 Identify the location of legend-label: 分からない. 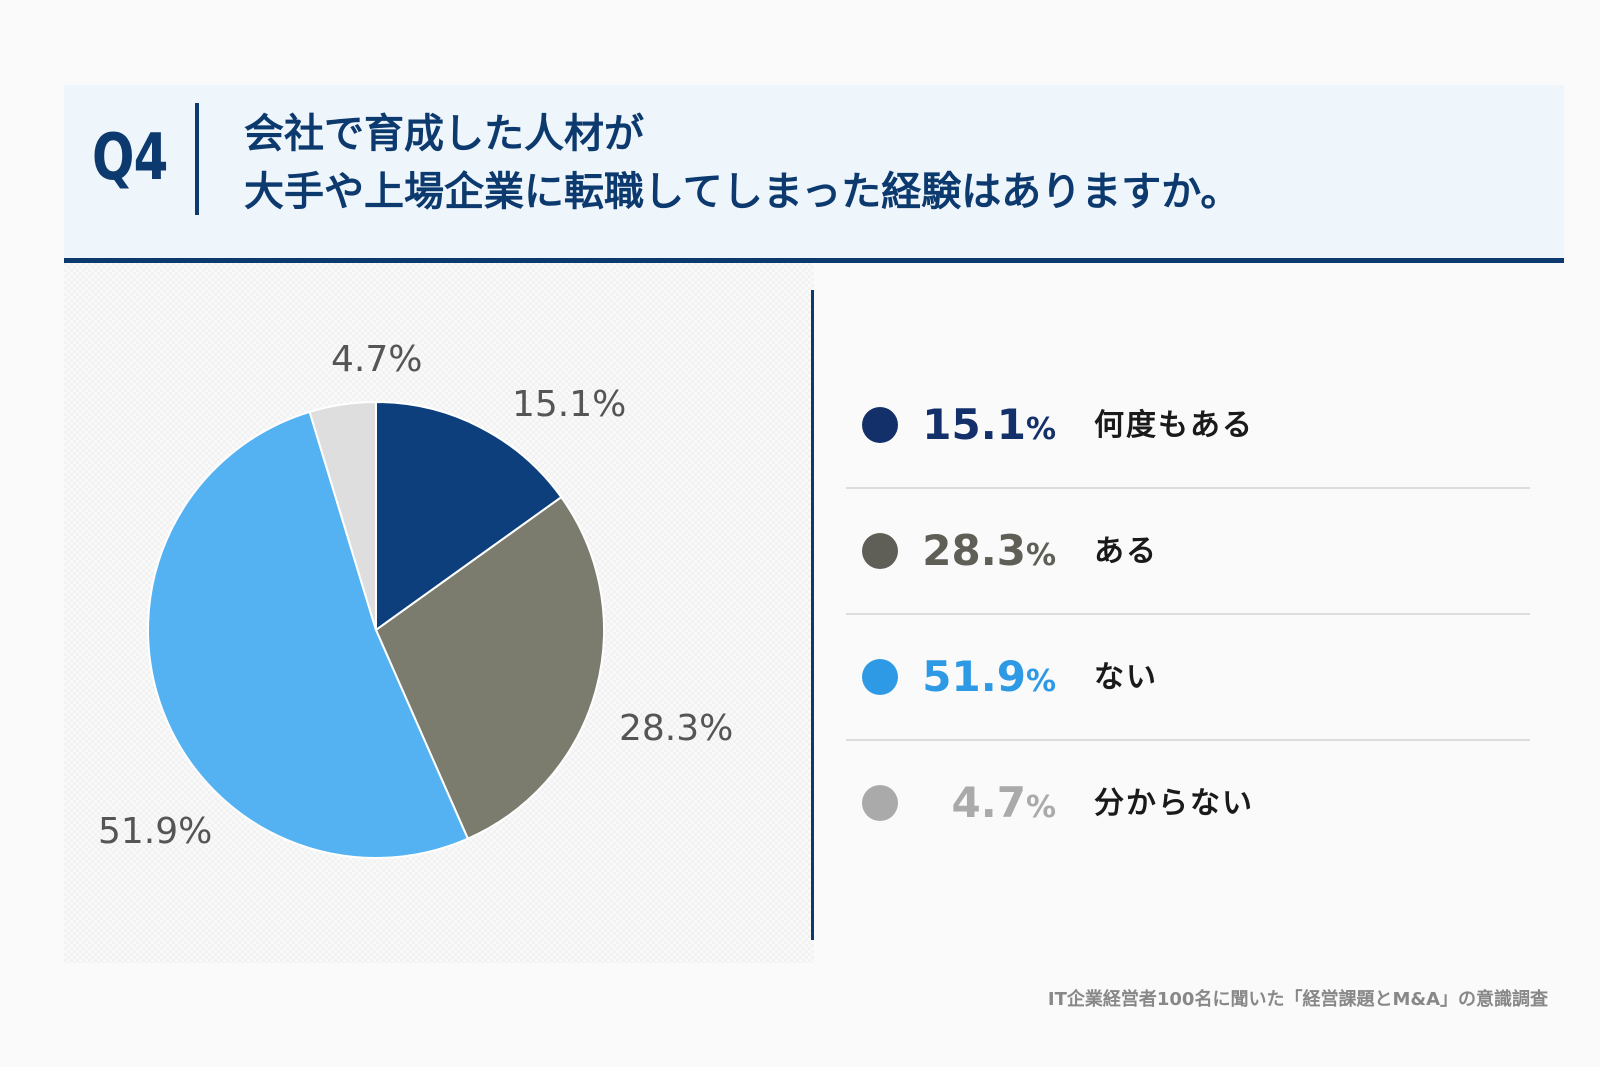
(1174, 803).